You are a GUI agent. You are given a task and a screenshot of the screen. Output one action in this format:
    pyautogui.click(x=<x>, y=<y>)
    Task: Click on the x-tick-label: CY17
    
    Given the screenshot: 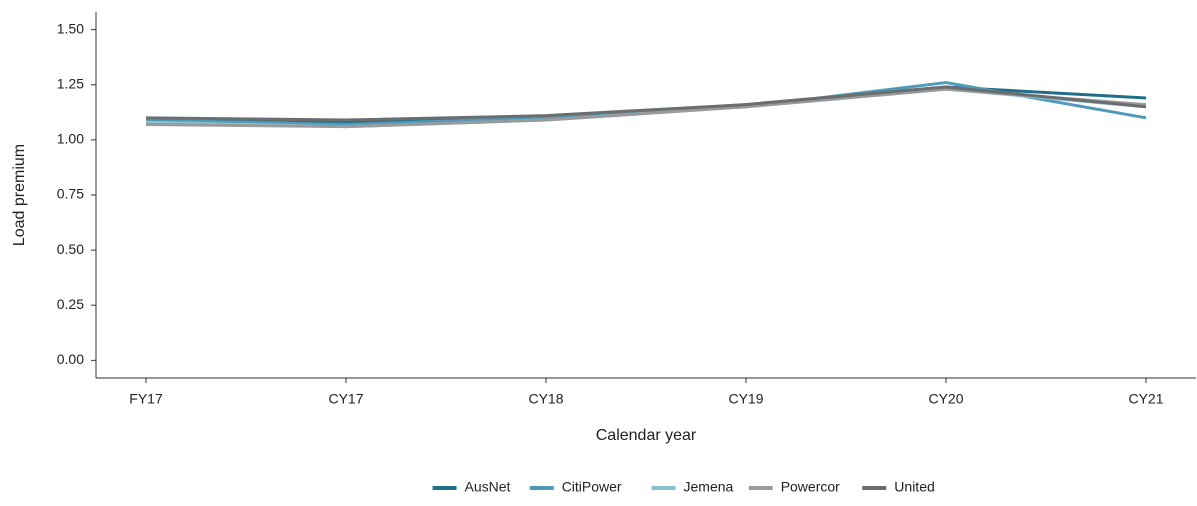 What is the action you would take?
    pyautogui.click(x=345, y=399)
    